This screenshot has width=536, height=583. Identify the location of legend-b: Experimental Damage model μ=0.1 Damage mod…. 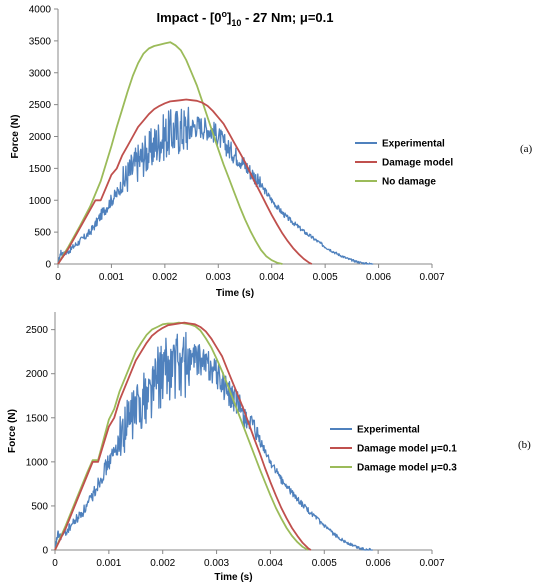
(393, 449).